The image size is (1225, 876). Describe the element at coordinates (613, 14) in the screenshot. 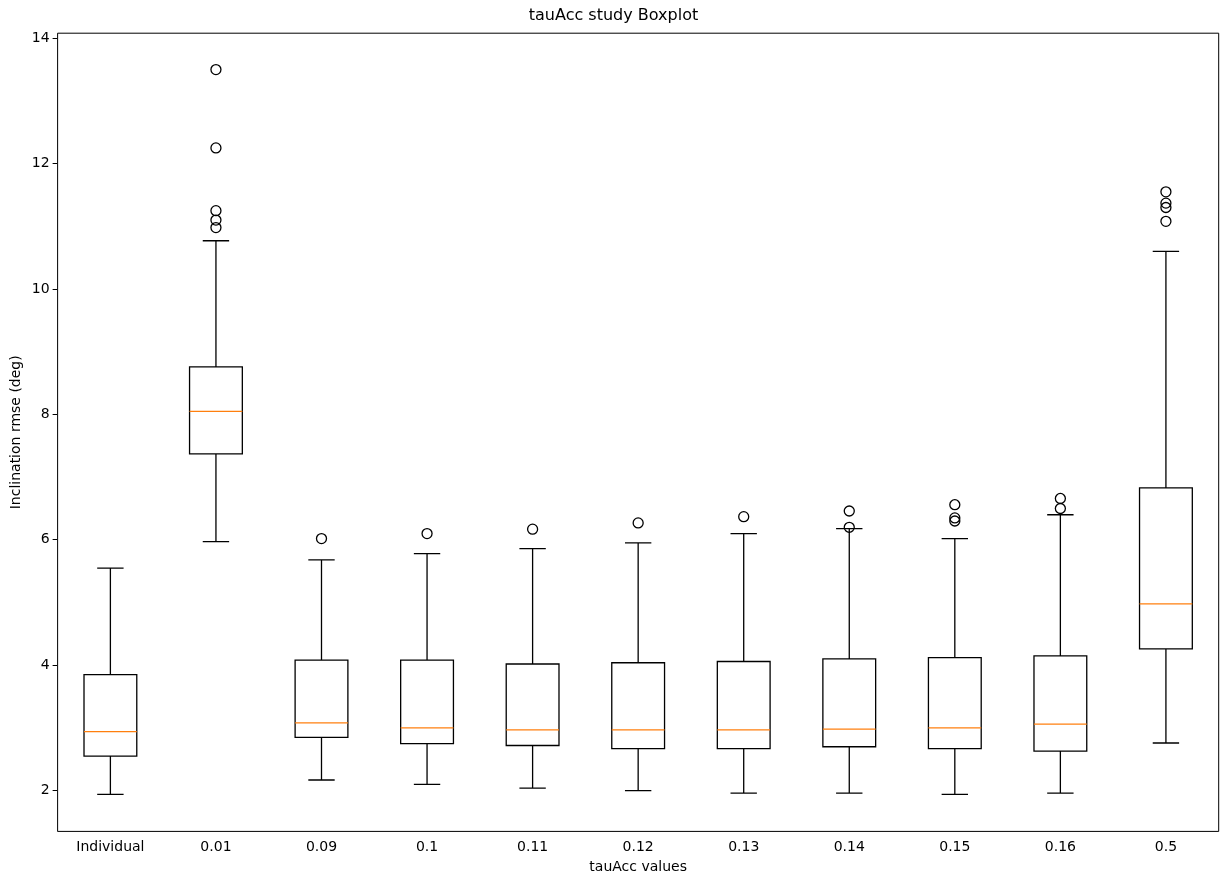

I see `chart-title: tauAcc study Boxplot` at that location.